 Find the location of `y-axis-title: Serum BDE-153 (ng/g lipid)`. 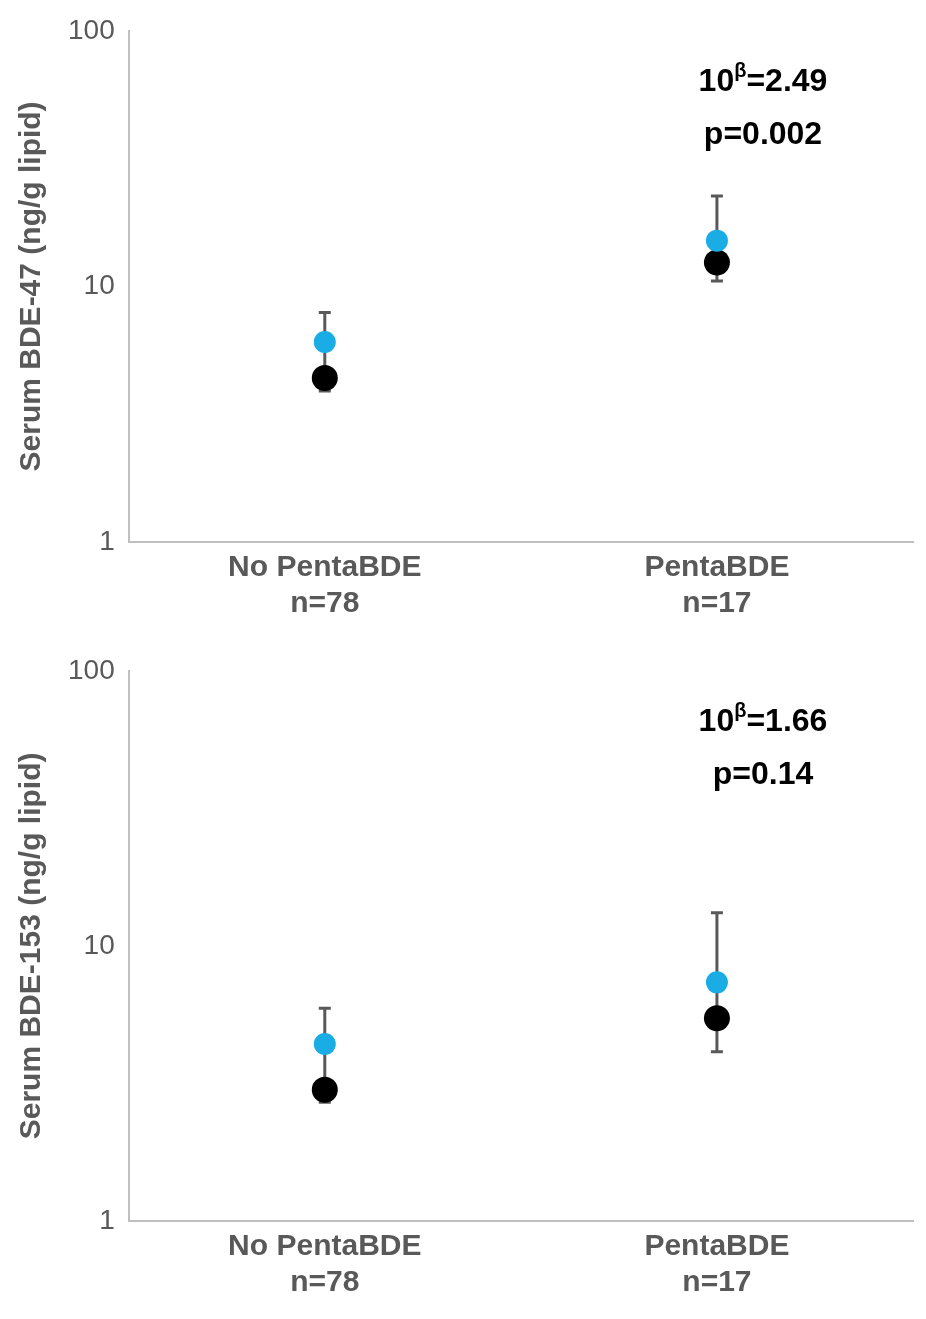

y-axis-title: Serum BDE-153 (ng/g lipid) is located at coordinates (30, 946).